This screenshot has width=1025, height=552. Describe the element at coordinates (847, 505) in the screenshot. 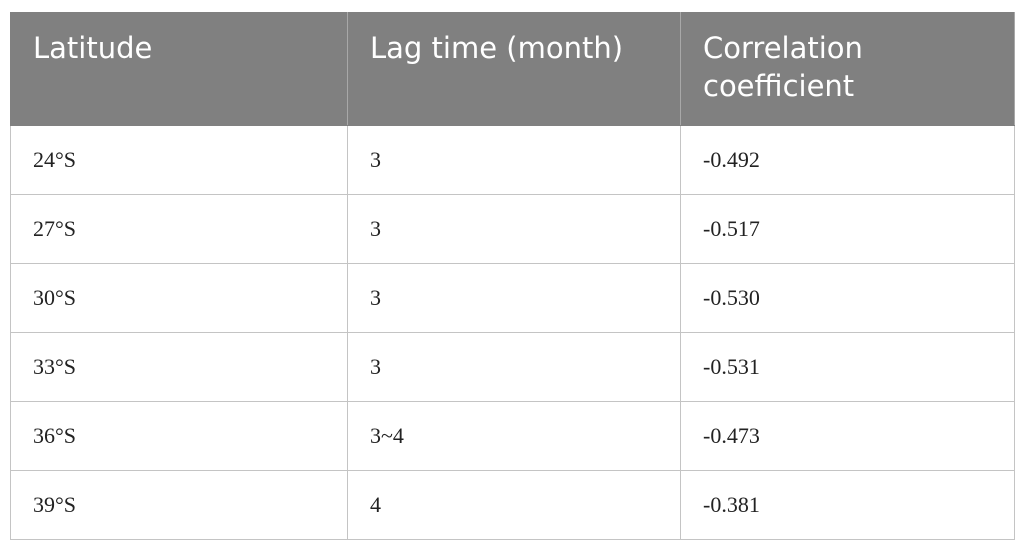

I see `table-cell: -0.381` at that location.